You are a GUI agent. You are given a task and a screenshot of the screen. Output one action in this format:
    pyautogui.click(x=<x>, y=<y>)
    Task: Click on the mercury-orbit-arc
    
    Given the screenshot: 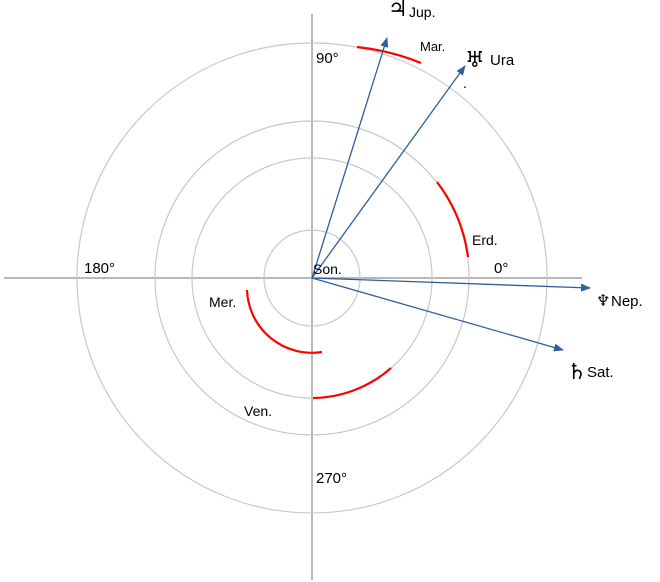 What is the action you would take?
    pyautogui.click(x=284, y=321)
    